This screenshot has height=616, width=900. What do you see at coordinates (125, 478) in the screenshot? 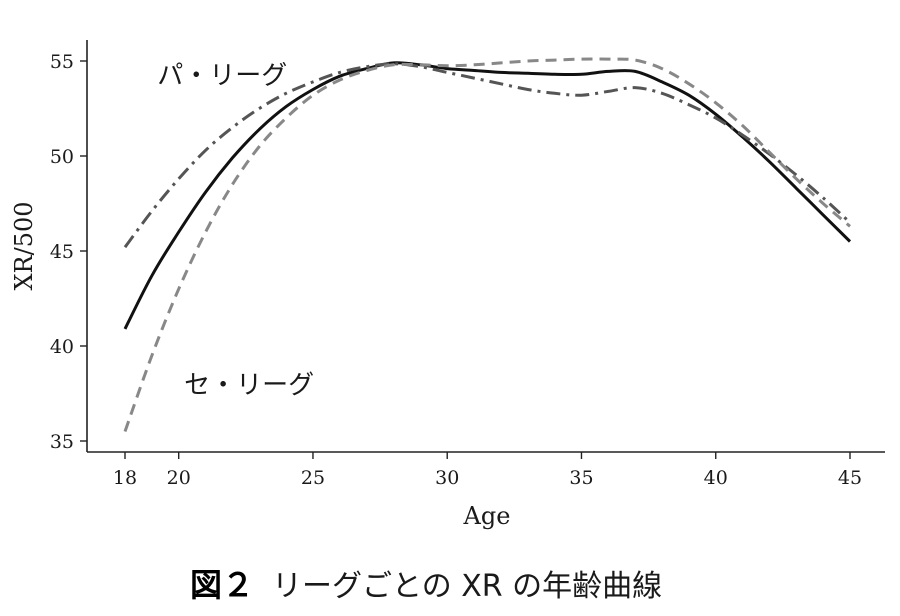
I see `x-tick-label: 18` at bounding box center [125, 478].